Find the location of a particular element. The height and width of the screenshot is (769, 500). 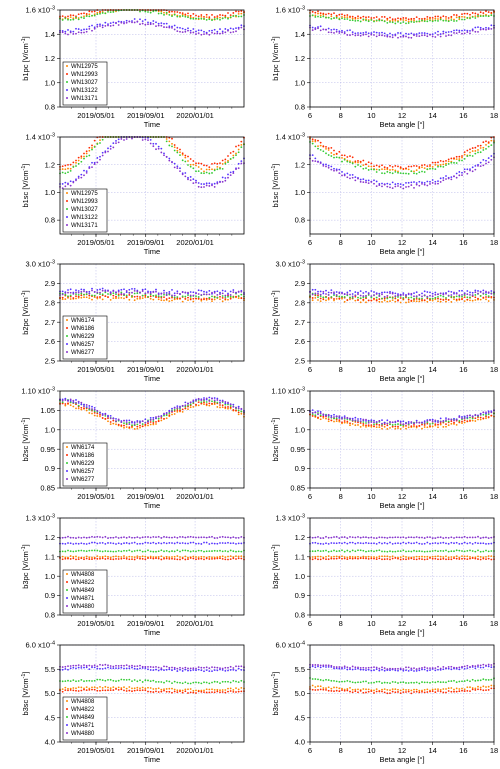

y-tick-label: 5.0 is located at coordinates (300, 693).